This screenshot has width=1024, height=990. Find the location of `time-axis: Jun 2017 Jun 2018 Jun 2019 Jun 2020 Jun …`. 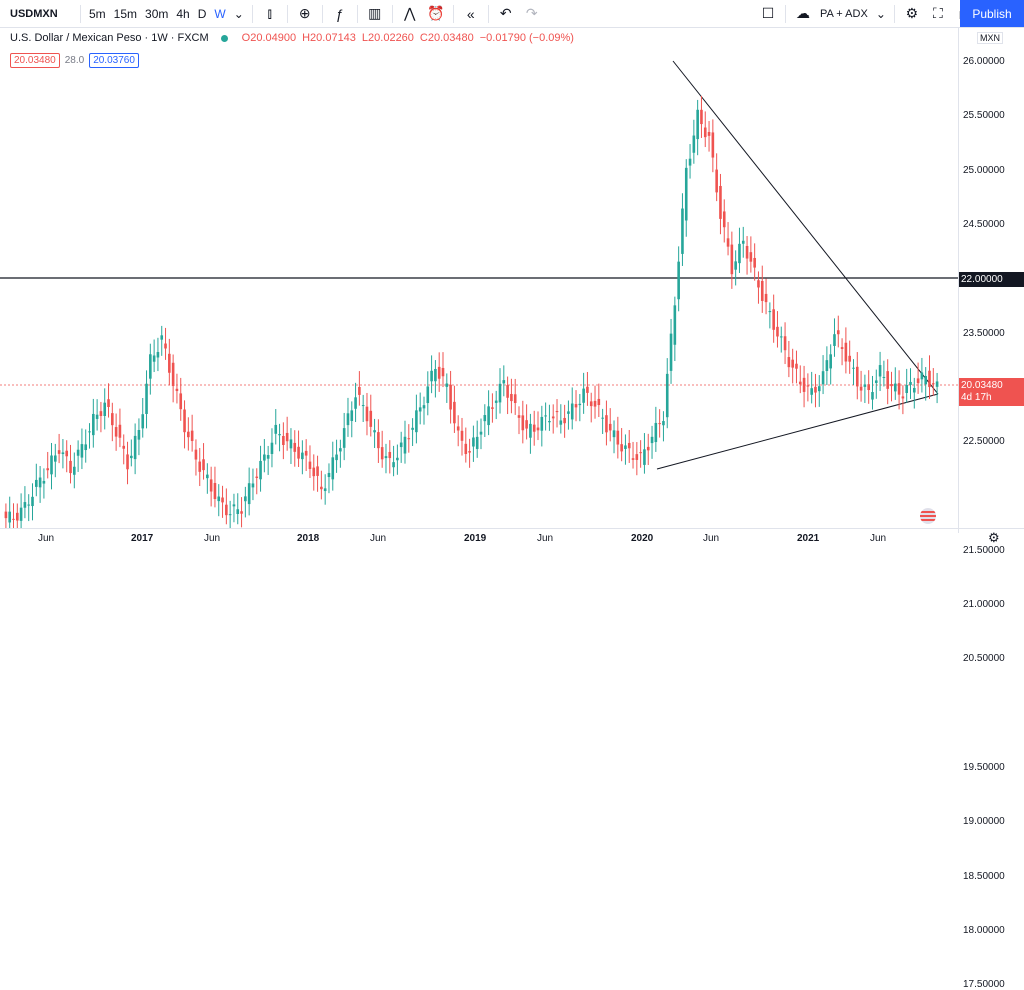

time-axis: Jun 2017 Jun 2018 Jun 2019 Jun 2020 Jun … is located at coordinates (512, 538).